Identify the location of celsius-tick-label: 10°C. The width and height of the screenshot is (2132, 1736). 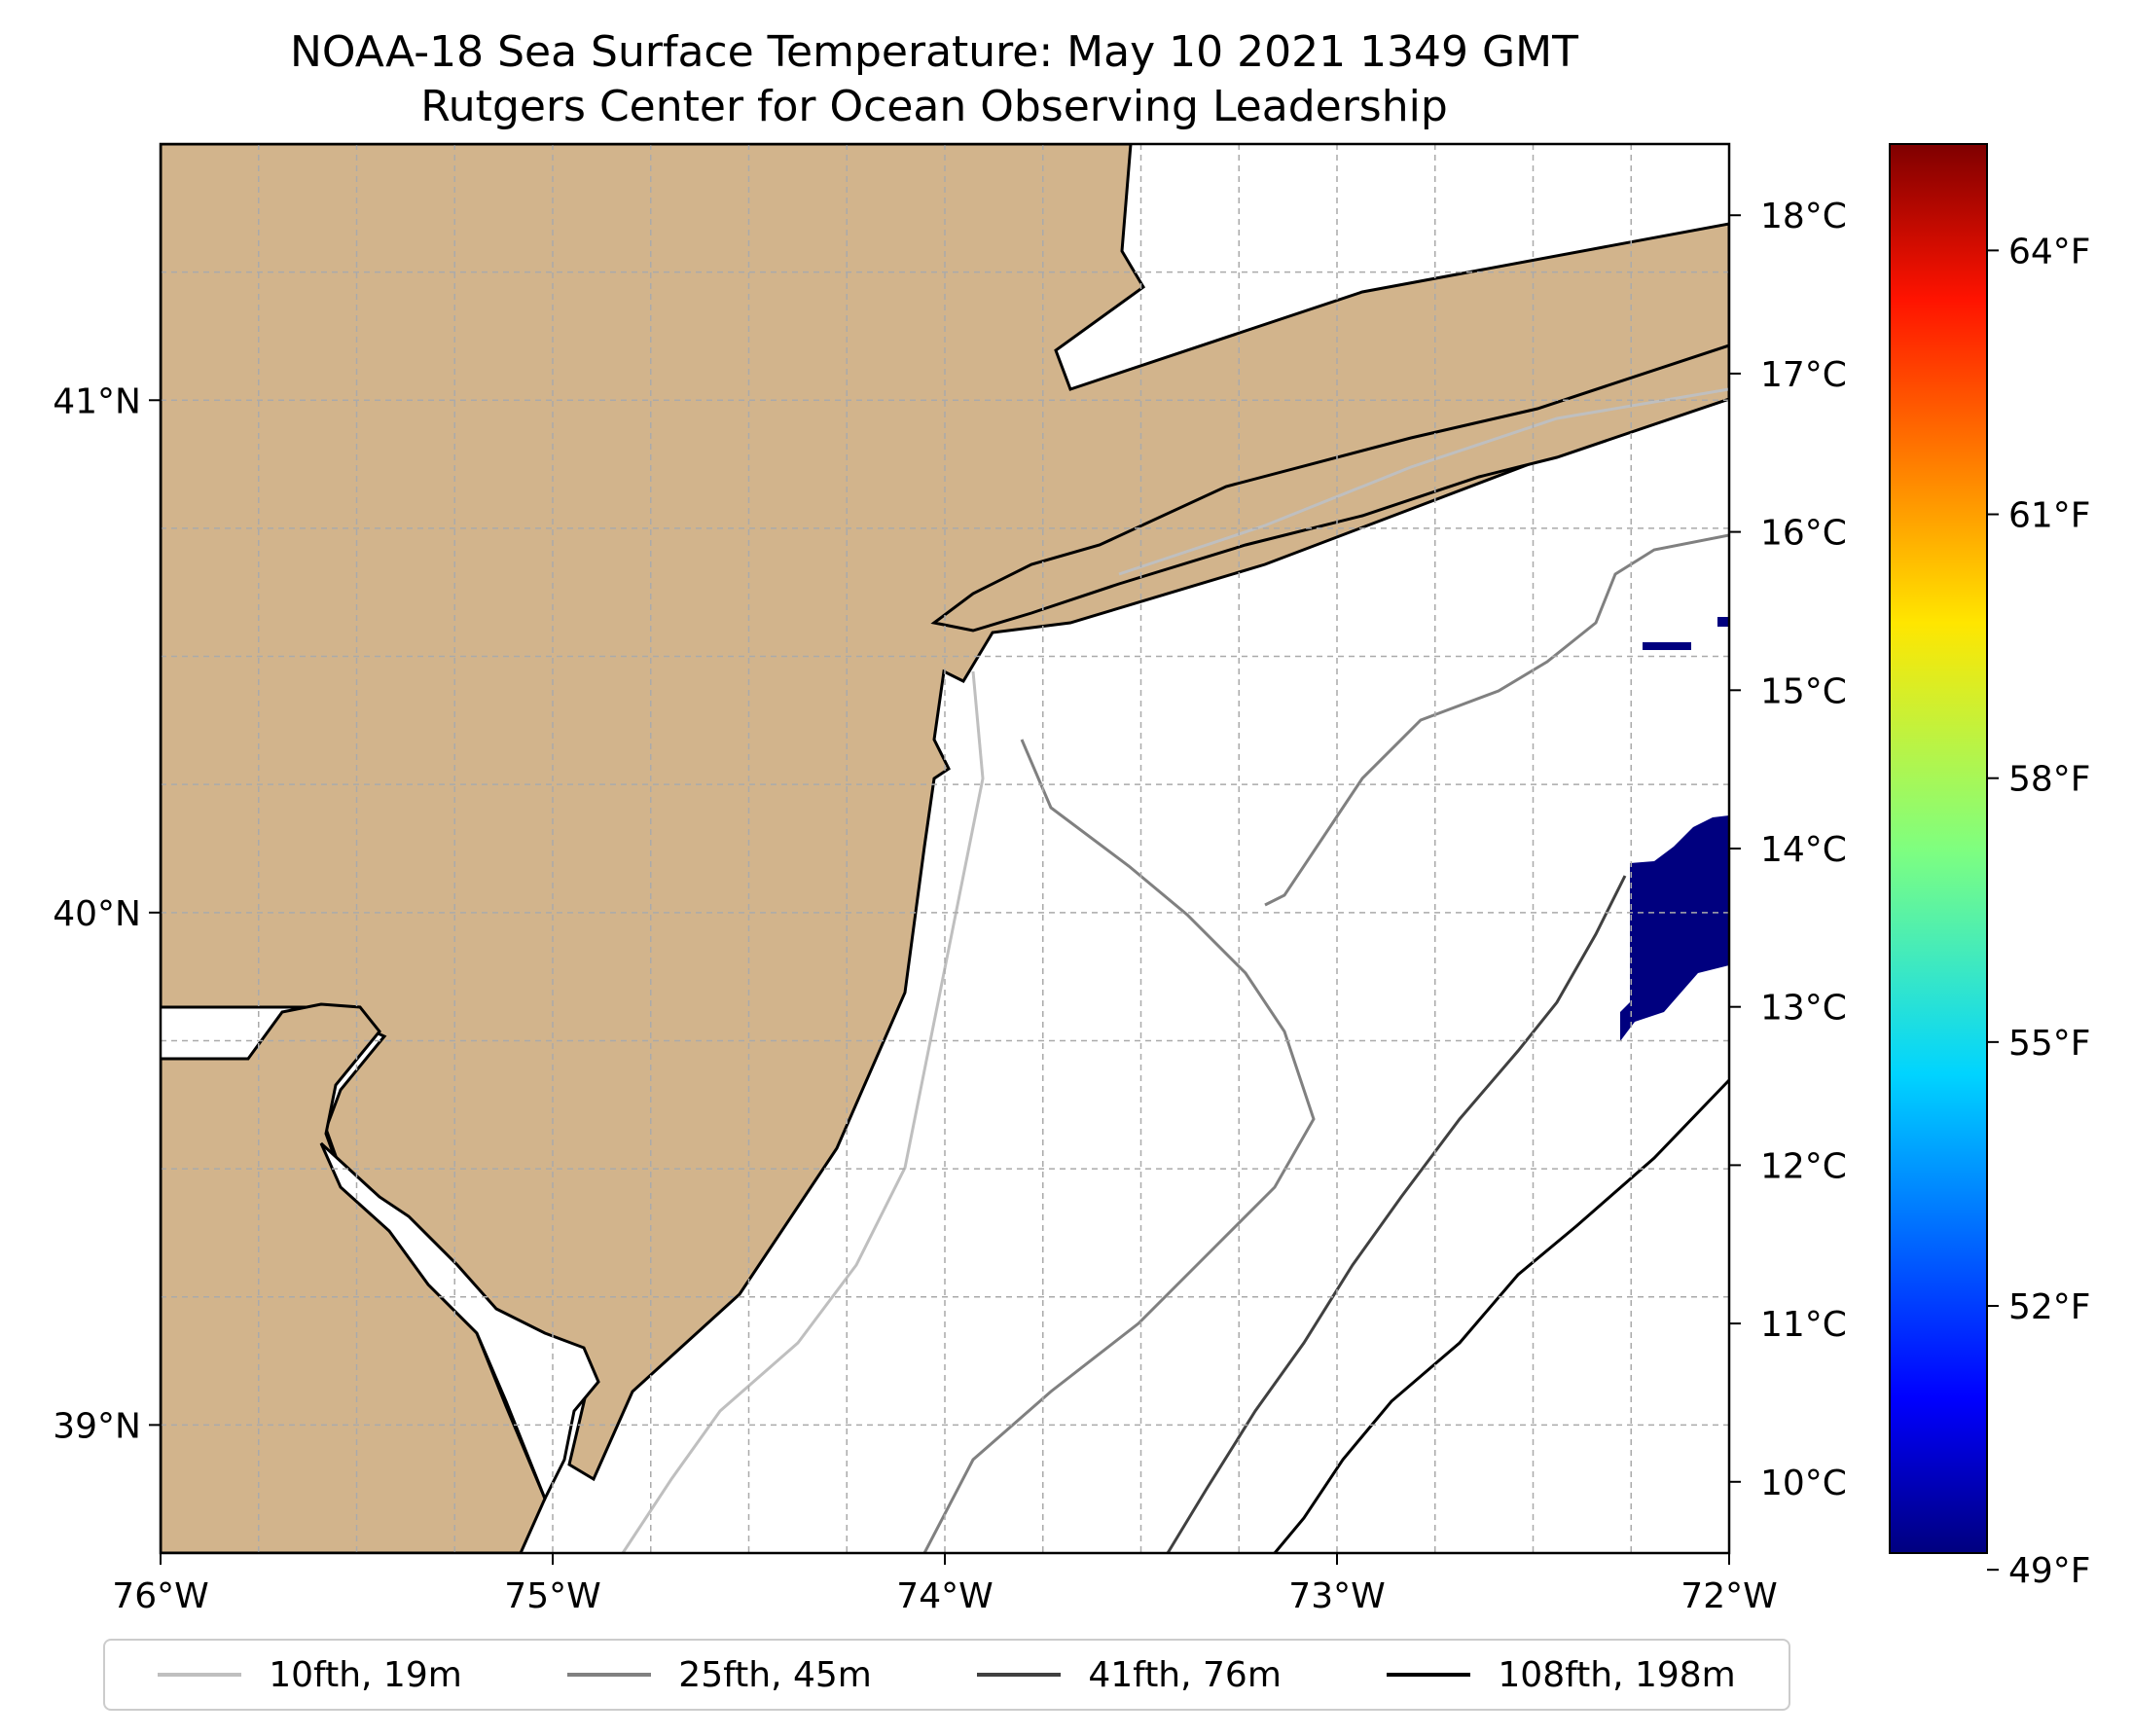
(1804, 1484).